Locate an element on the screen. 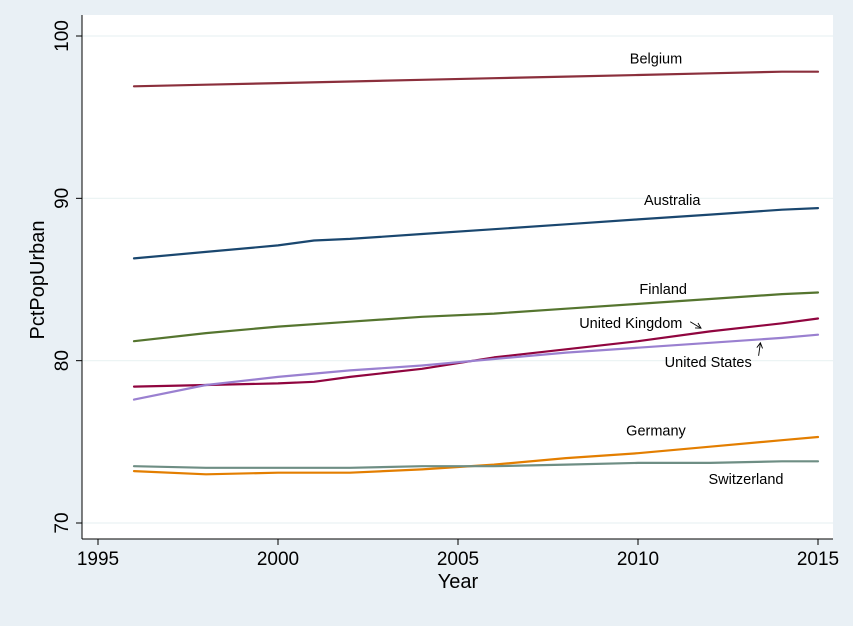 The height and width of the screenshot is (626, 853). series-line-belgium is located at coordinates (476, 79).